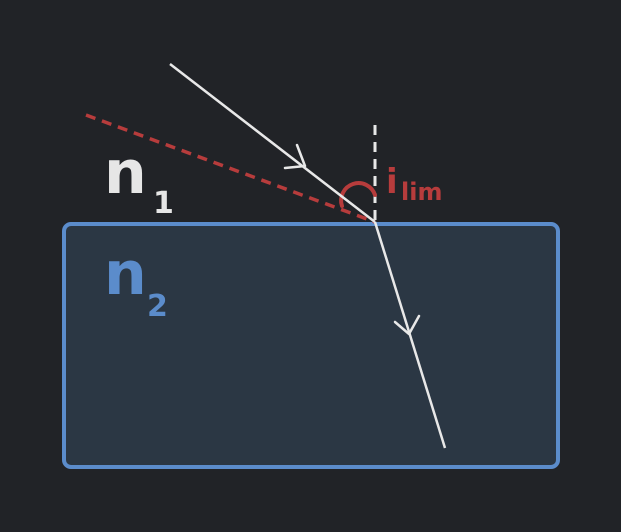  Describe the element at coordinates (392, 182) in the screenshot. I see `angle-label: i` at that location.